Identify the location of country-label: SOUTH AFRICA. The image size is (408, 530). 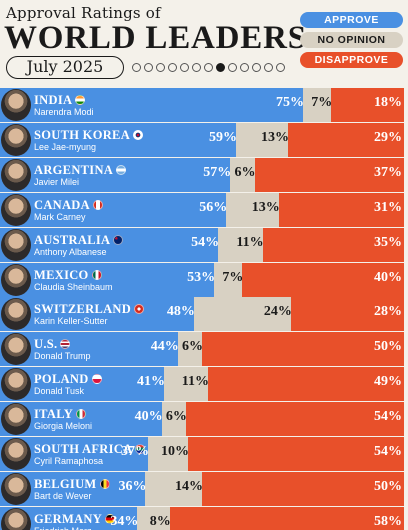
(90, 449).